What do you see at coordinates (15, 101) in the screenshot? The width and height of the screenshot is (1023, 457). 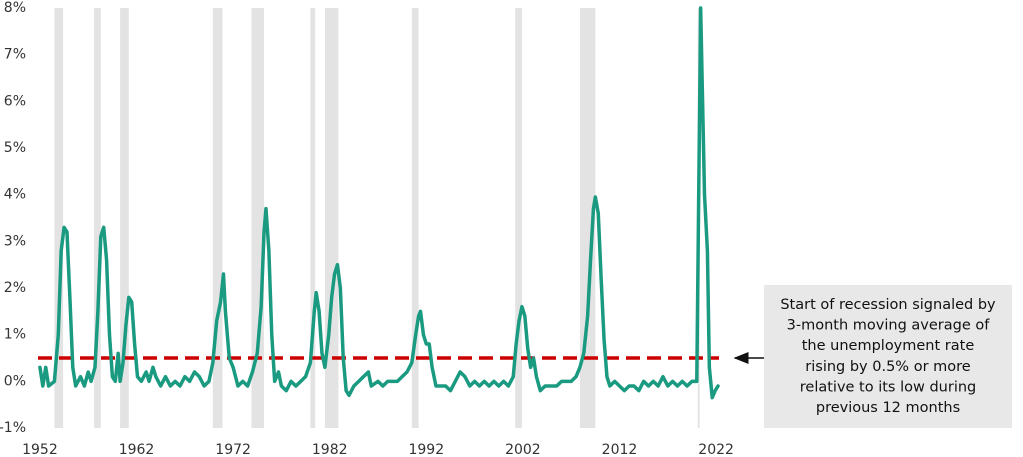 I see `y-tick-label: 6%` at bounding box center [15, 101].